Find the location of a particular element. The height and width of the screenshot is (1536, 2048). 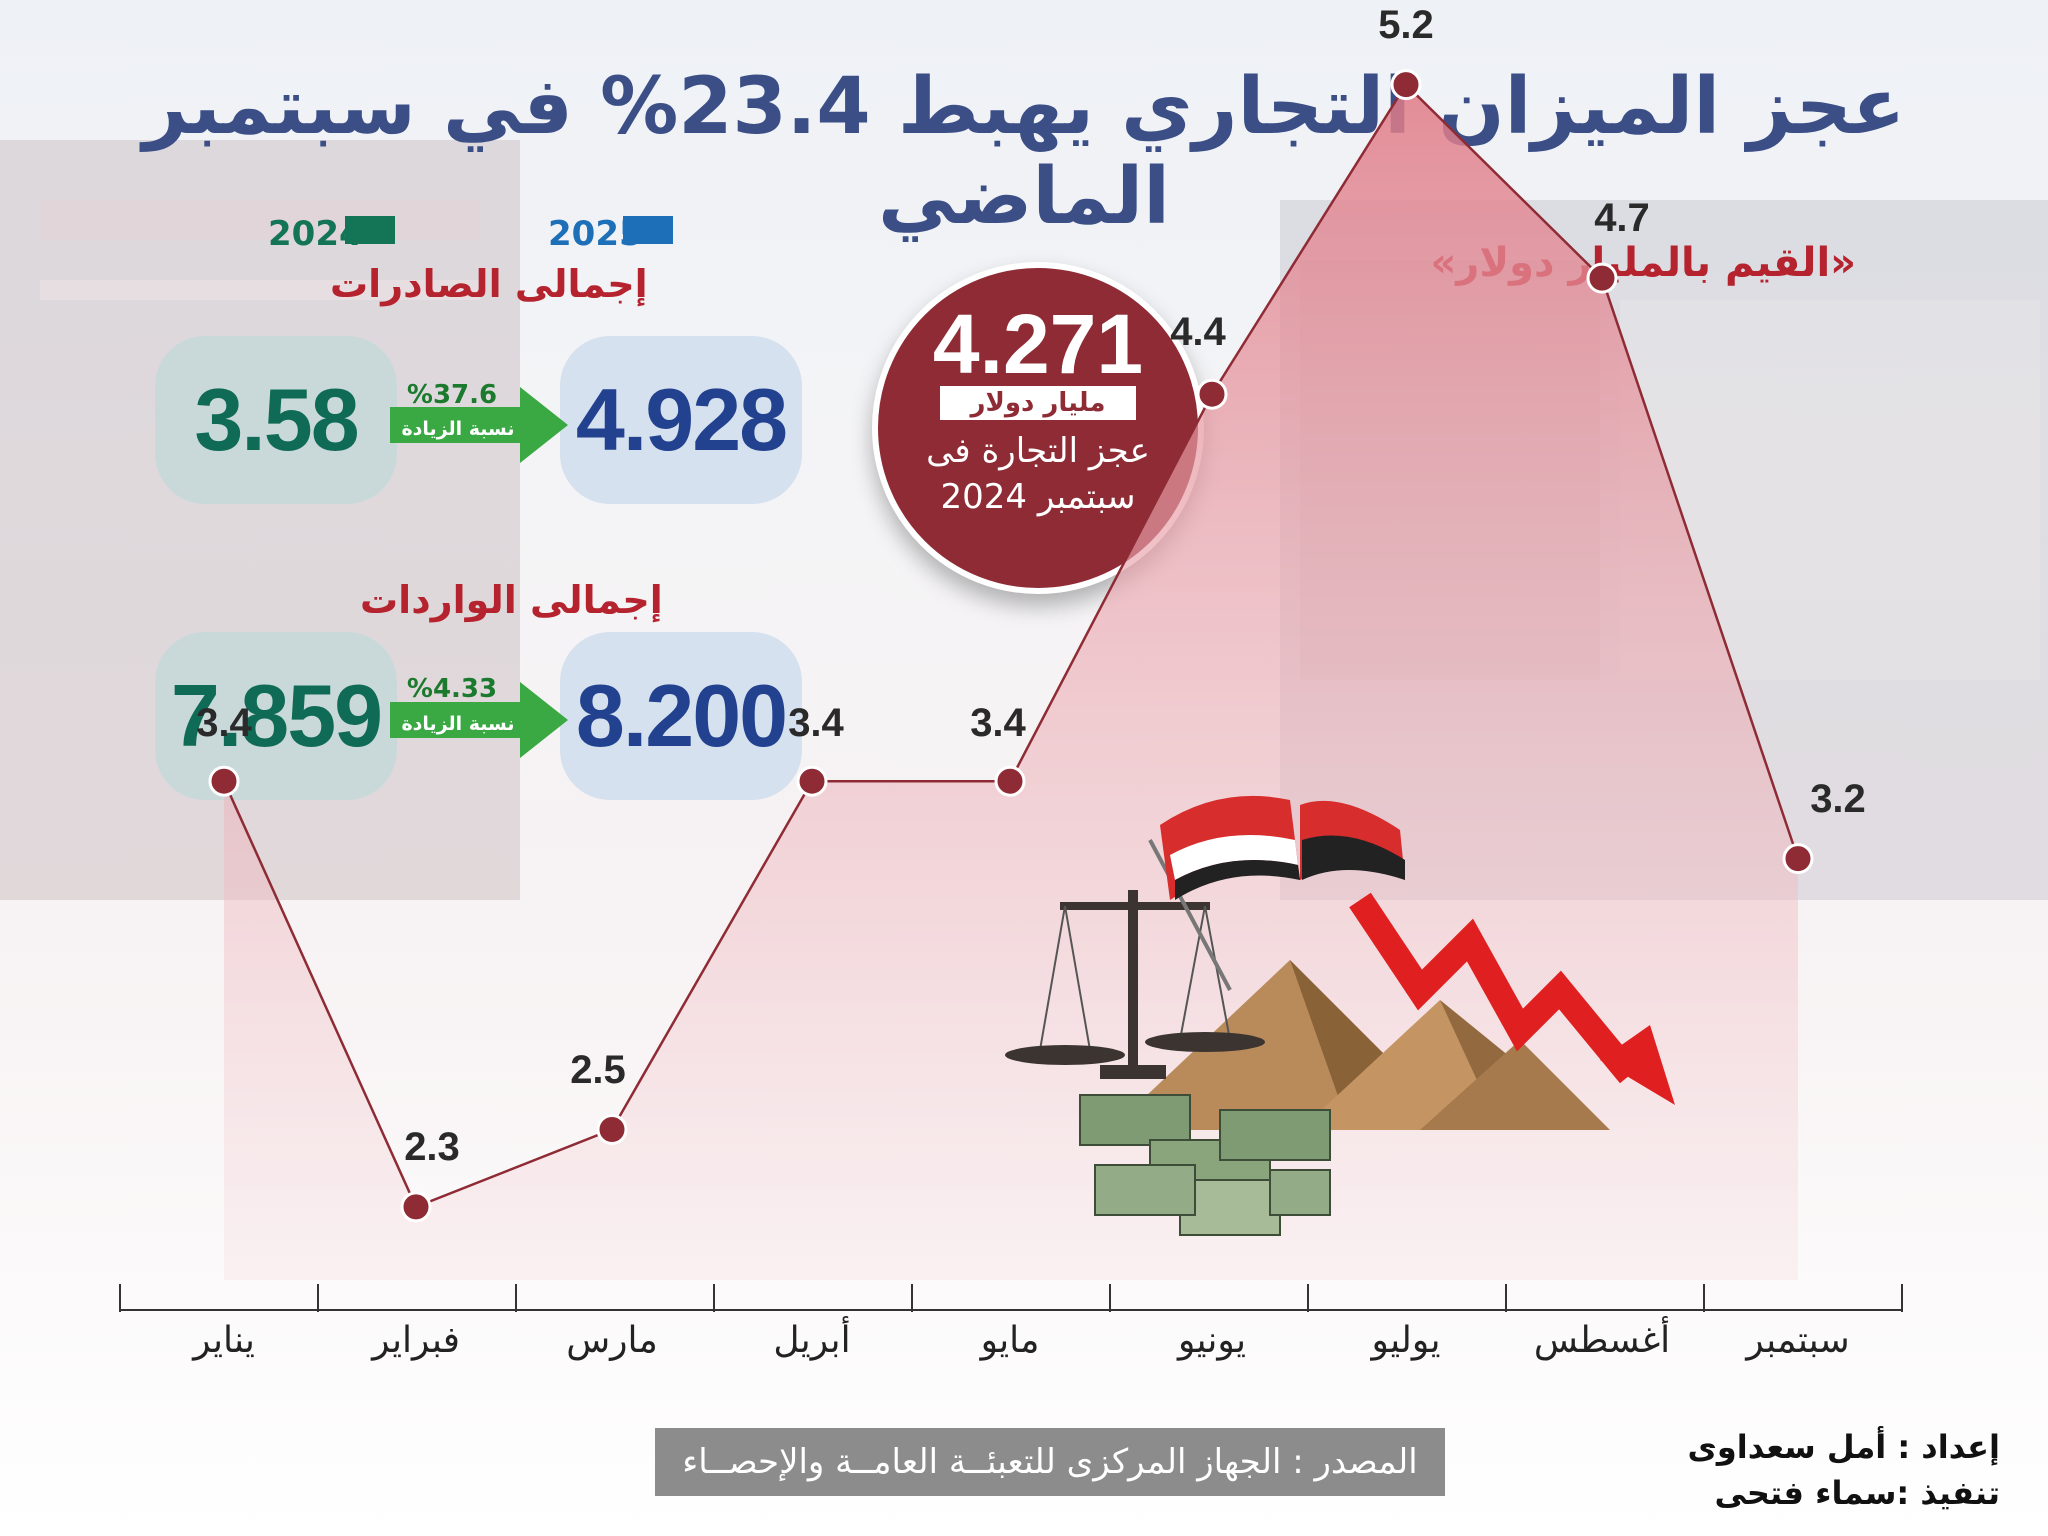

credit-prepared: إعداد : أمل سعداوى is located at coordinates (1843, 1447).